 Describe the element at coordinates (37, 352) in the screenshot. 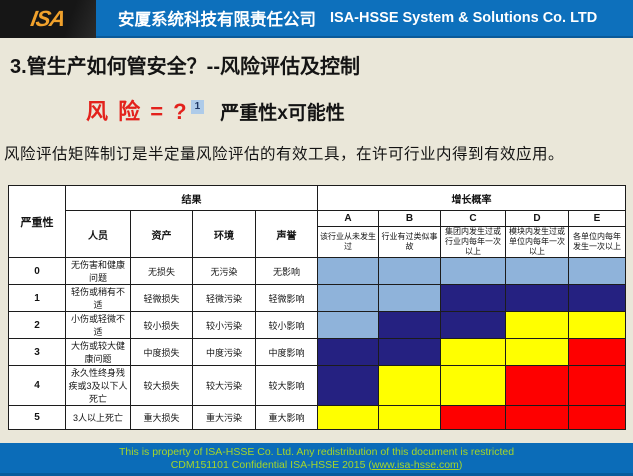

I see `severity-cell: 3` at that location.